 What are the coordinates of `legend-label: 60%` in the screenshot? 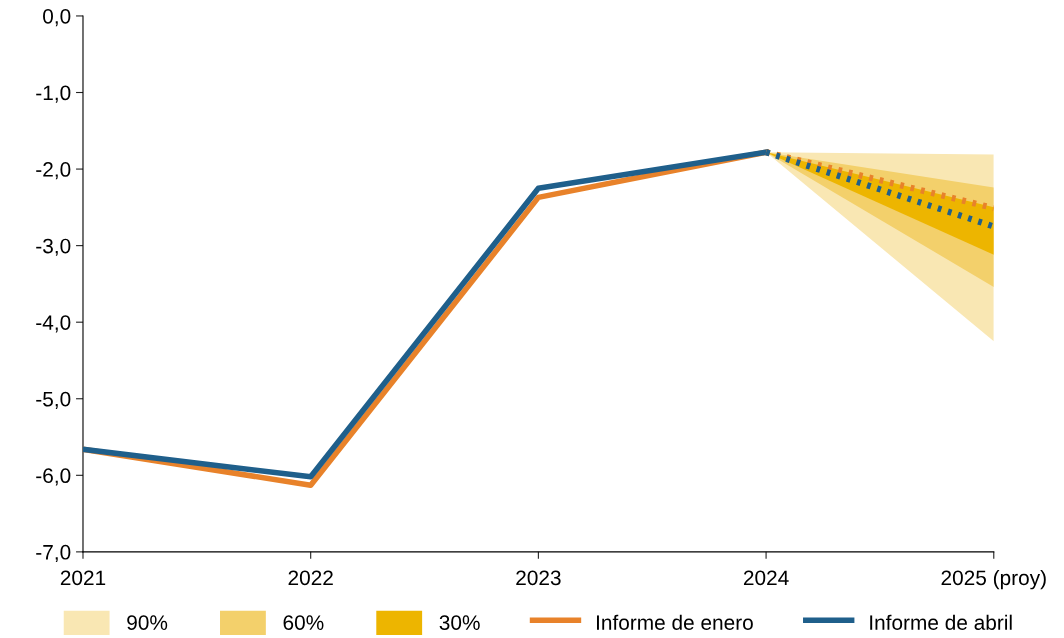 It's located at (303, 622).